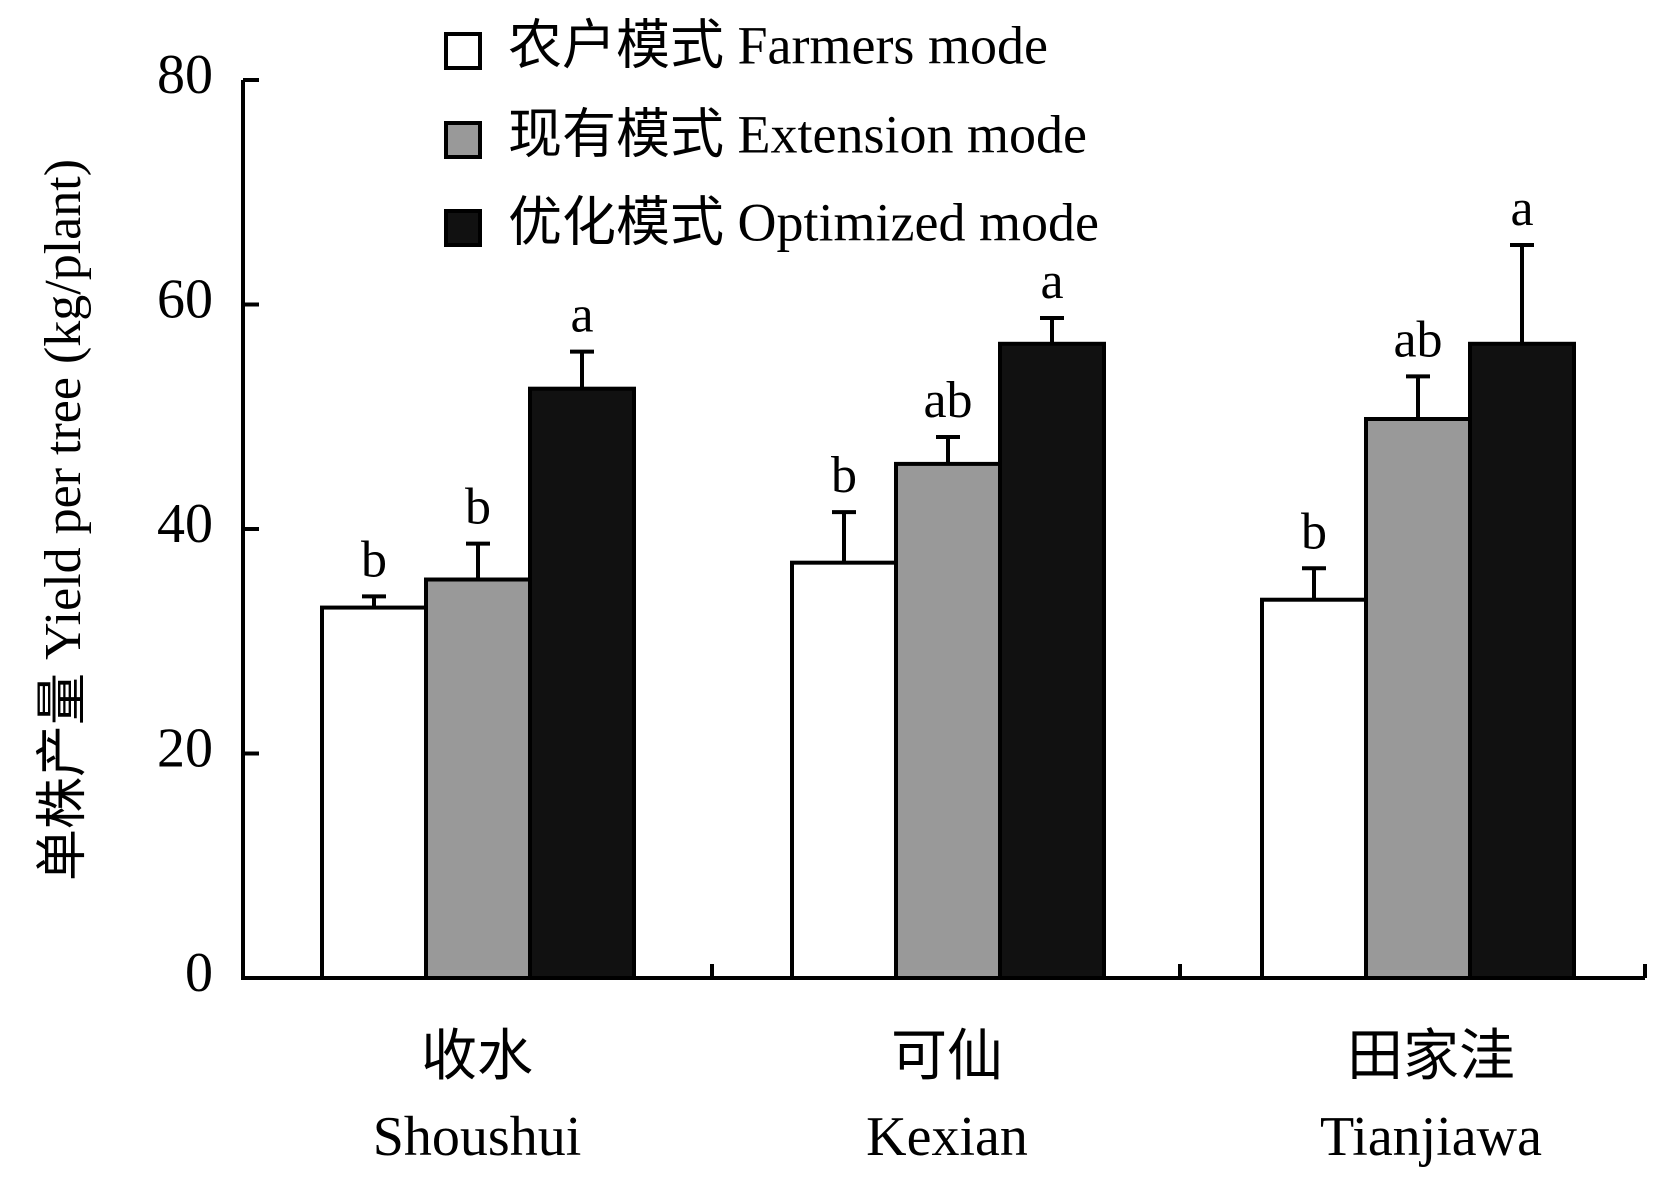 The image size is (1654, 1181). What do you see at coordinates (947, 400) in the screenshot?
I see `significance-label-kexian-series-2: ab` at bounding box center [947, 400].